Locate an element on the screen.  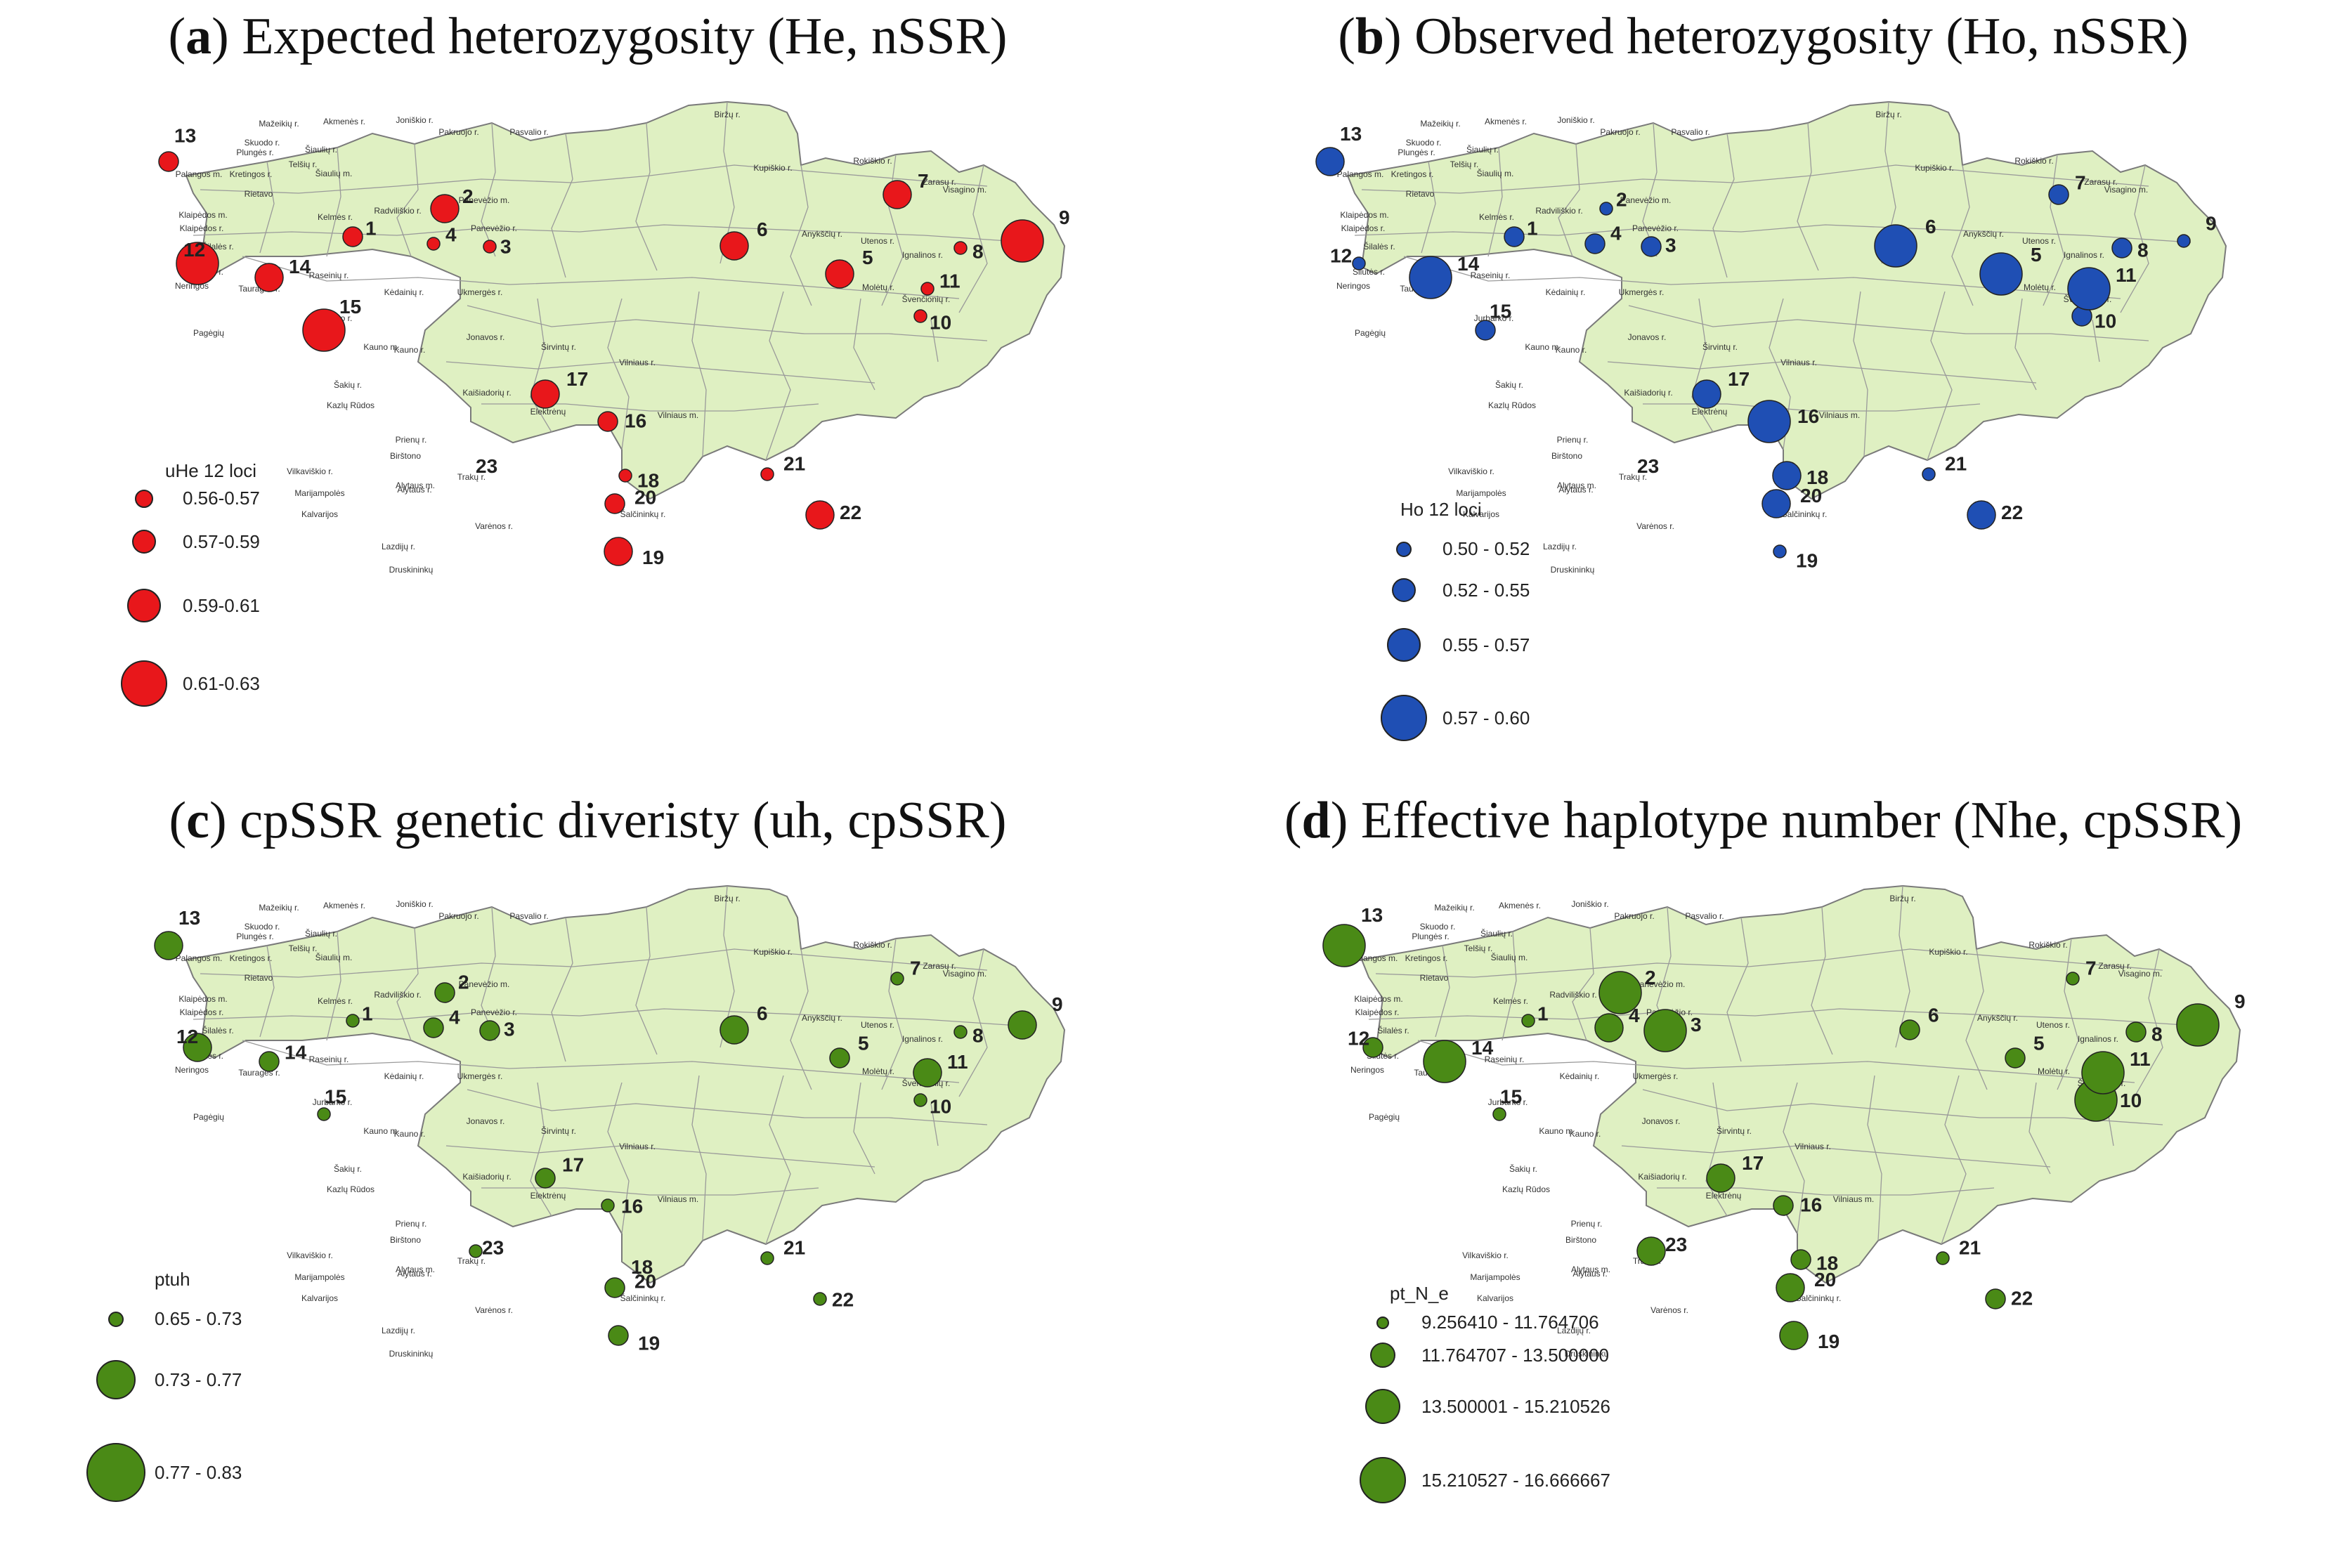
district-label: Šiaulių m. is located at coordinates (1495, 173).